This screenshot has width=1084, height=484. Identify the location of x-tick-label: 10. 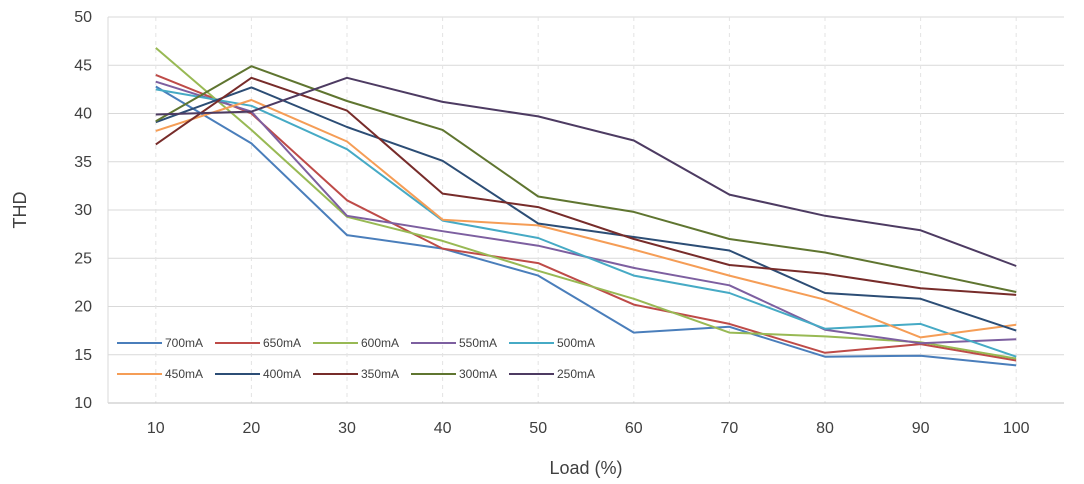
(156, 428).